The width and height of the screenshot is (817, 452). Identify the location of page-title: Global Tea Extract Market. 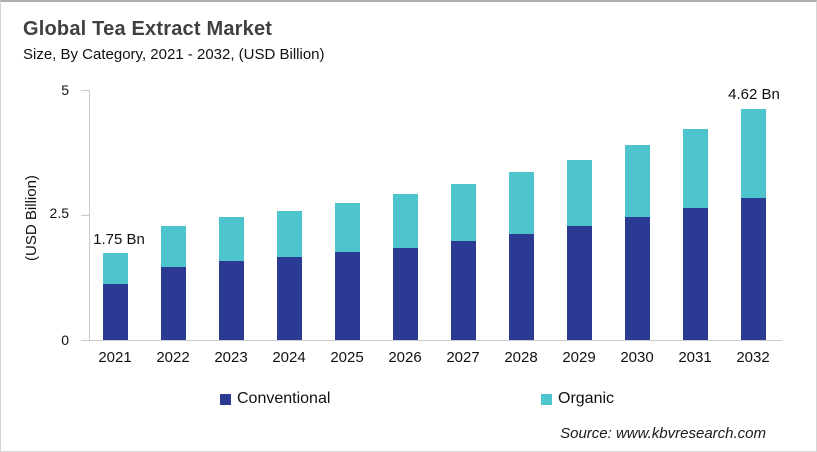
(148, 29).